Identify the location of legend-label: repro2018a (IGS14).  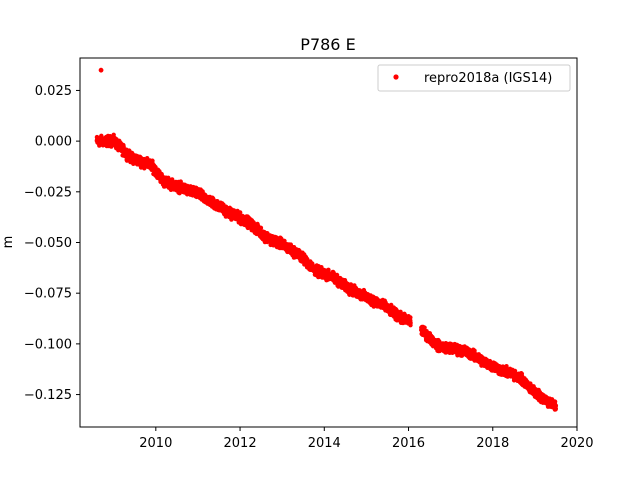
(488, 78).